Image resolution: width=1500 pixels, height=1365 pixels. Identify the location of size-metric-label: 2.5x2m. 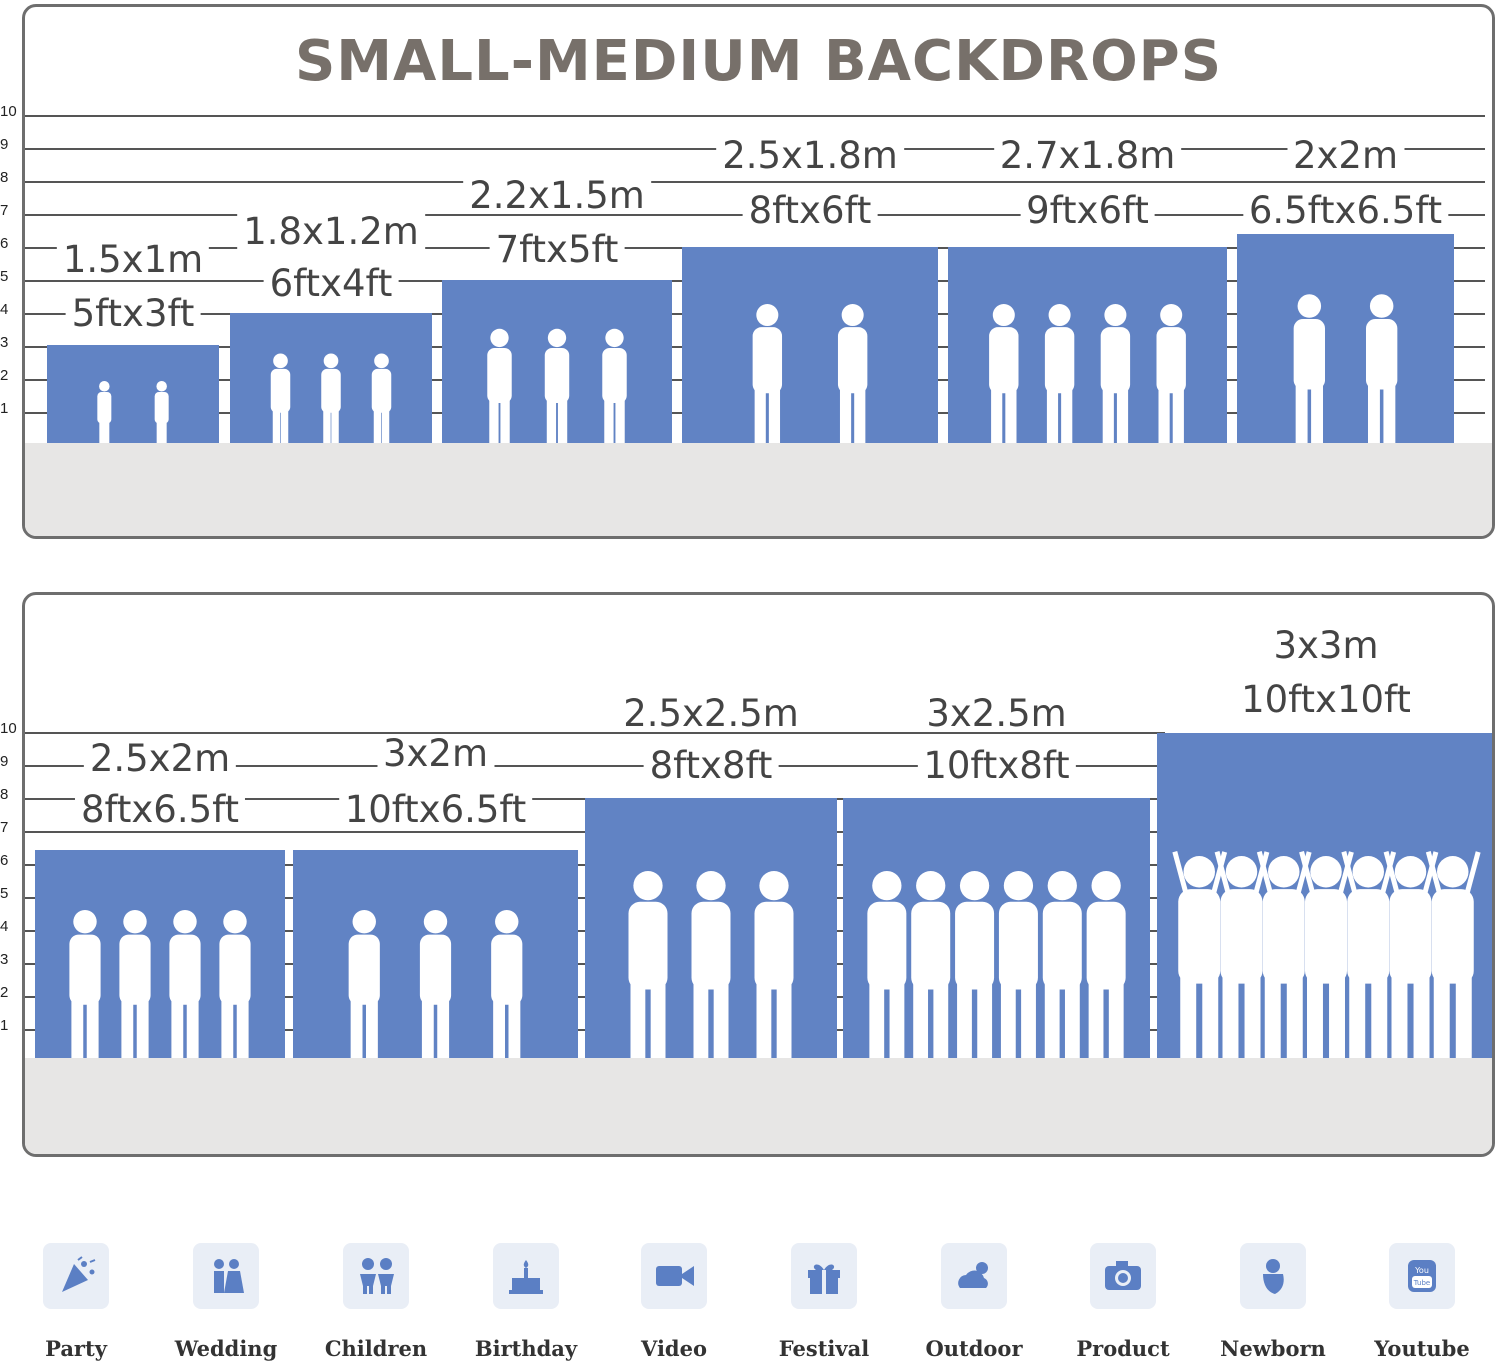
(160, 758).